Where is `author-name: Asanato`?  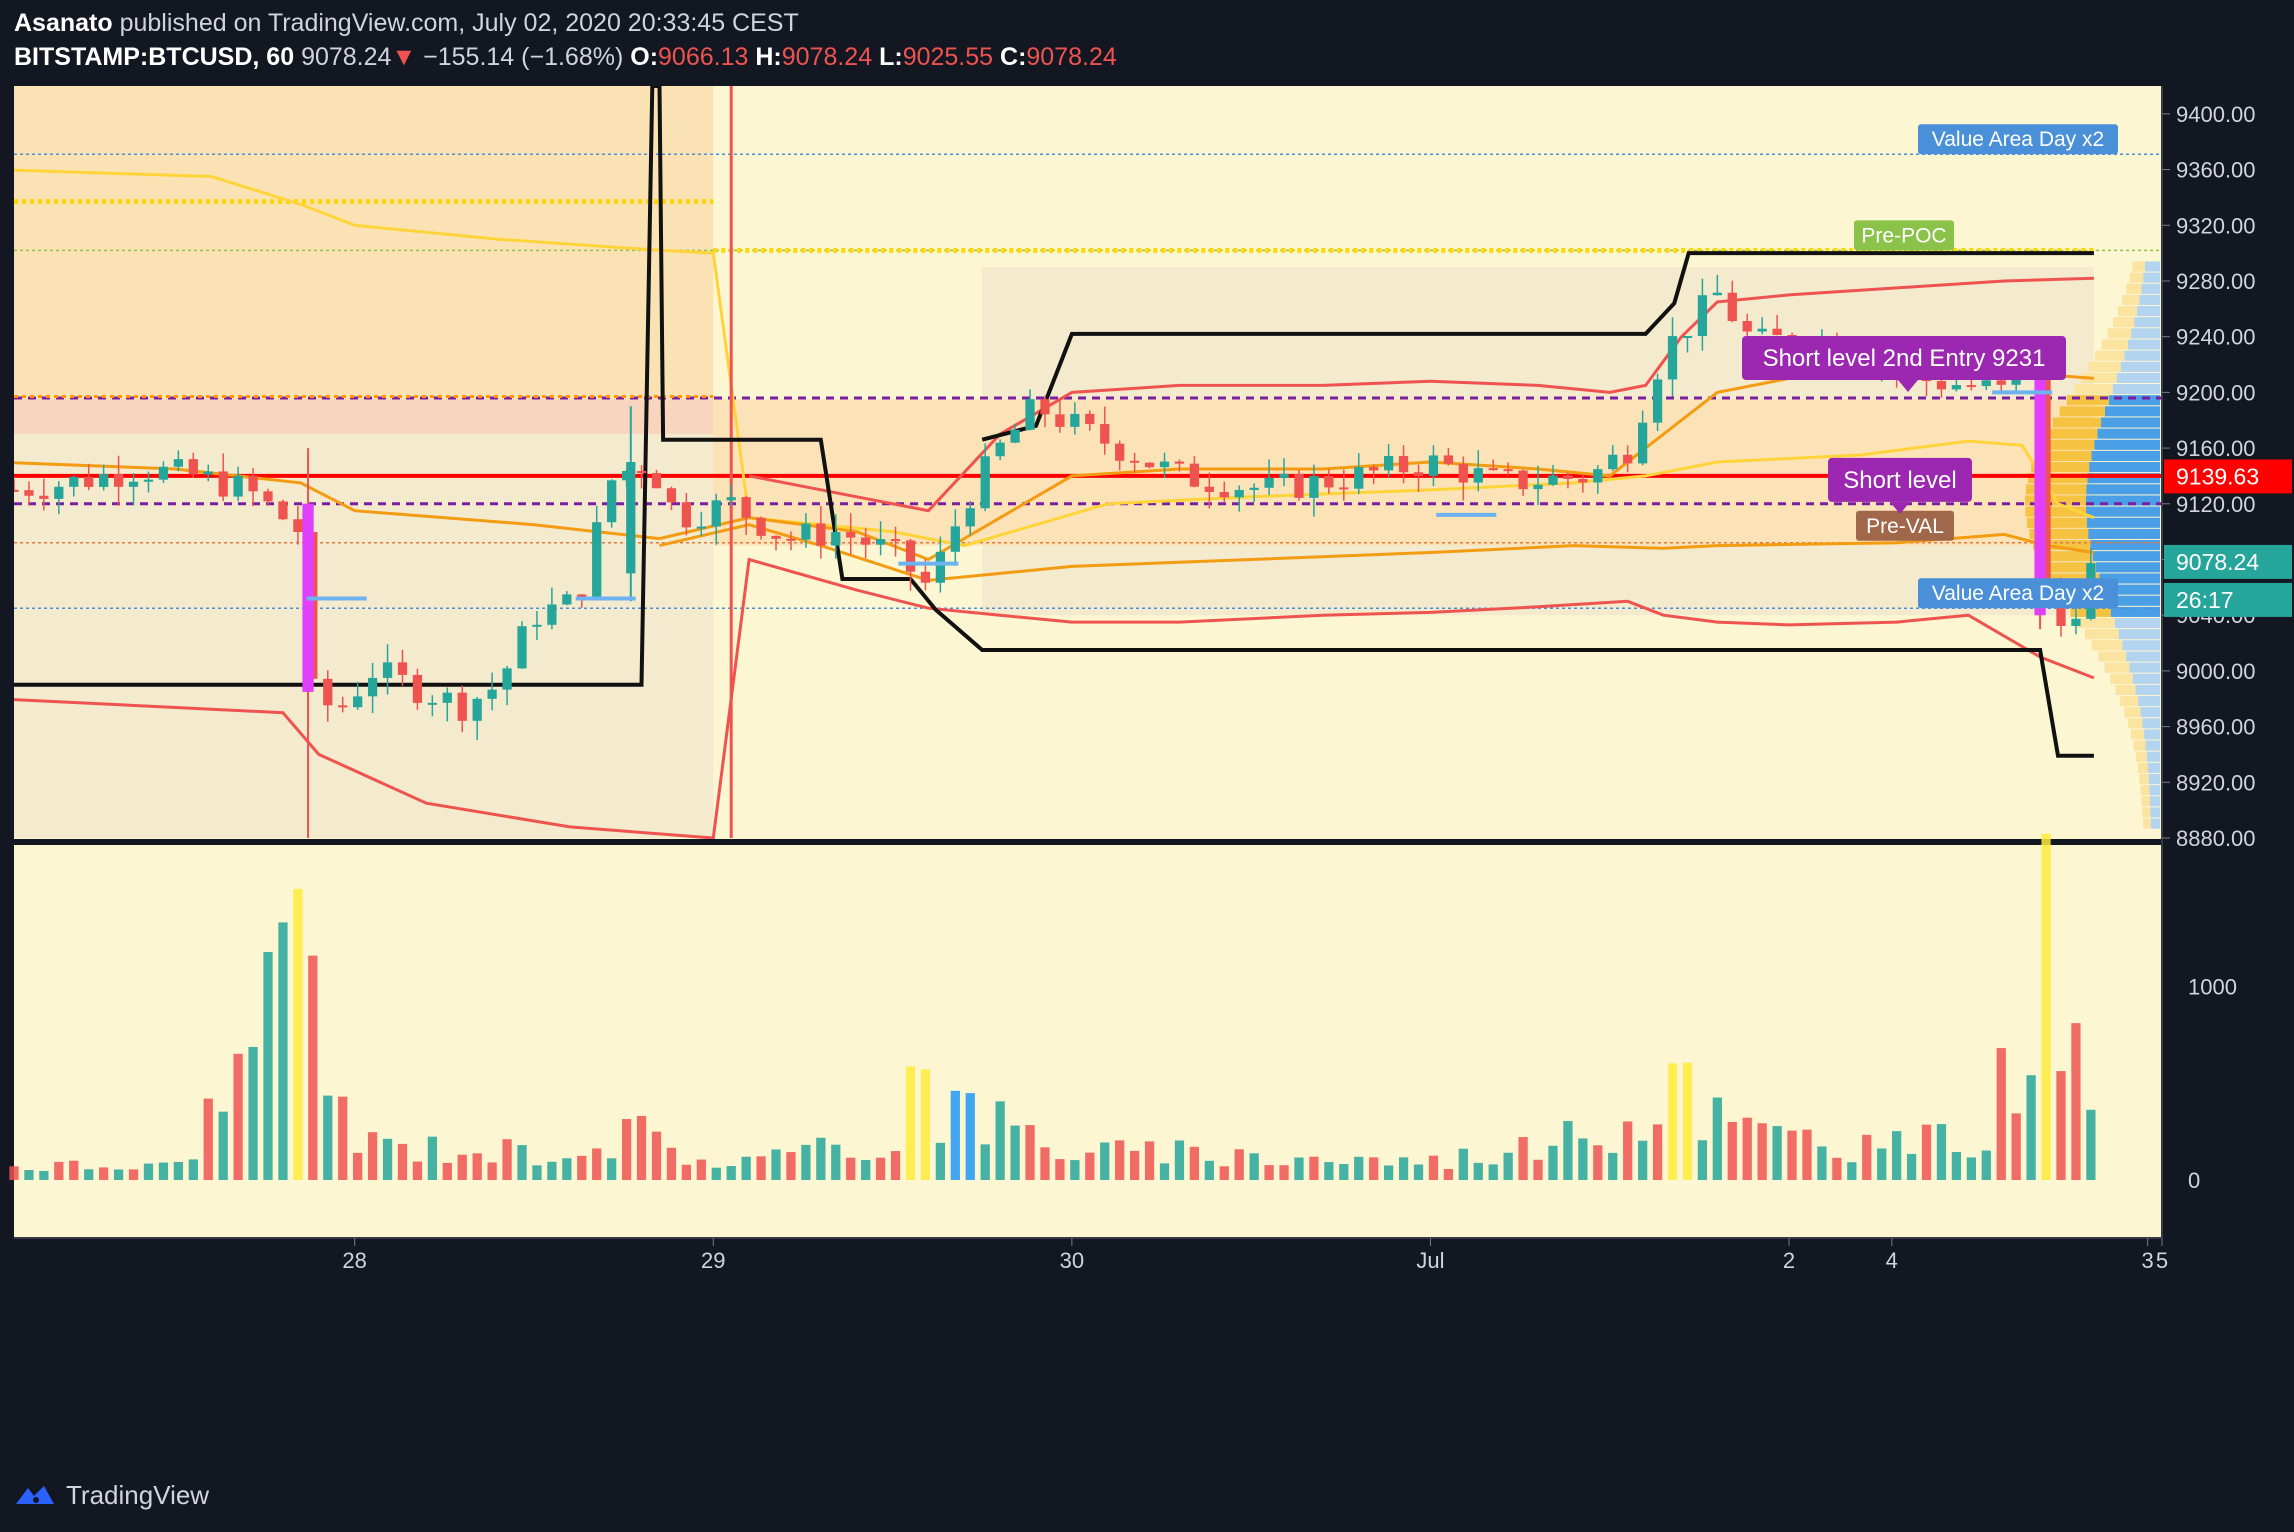
author-name: Asanato is located at coordinates (63, 23).